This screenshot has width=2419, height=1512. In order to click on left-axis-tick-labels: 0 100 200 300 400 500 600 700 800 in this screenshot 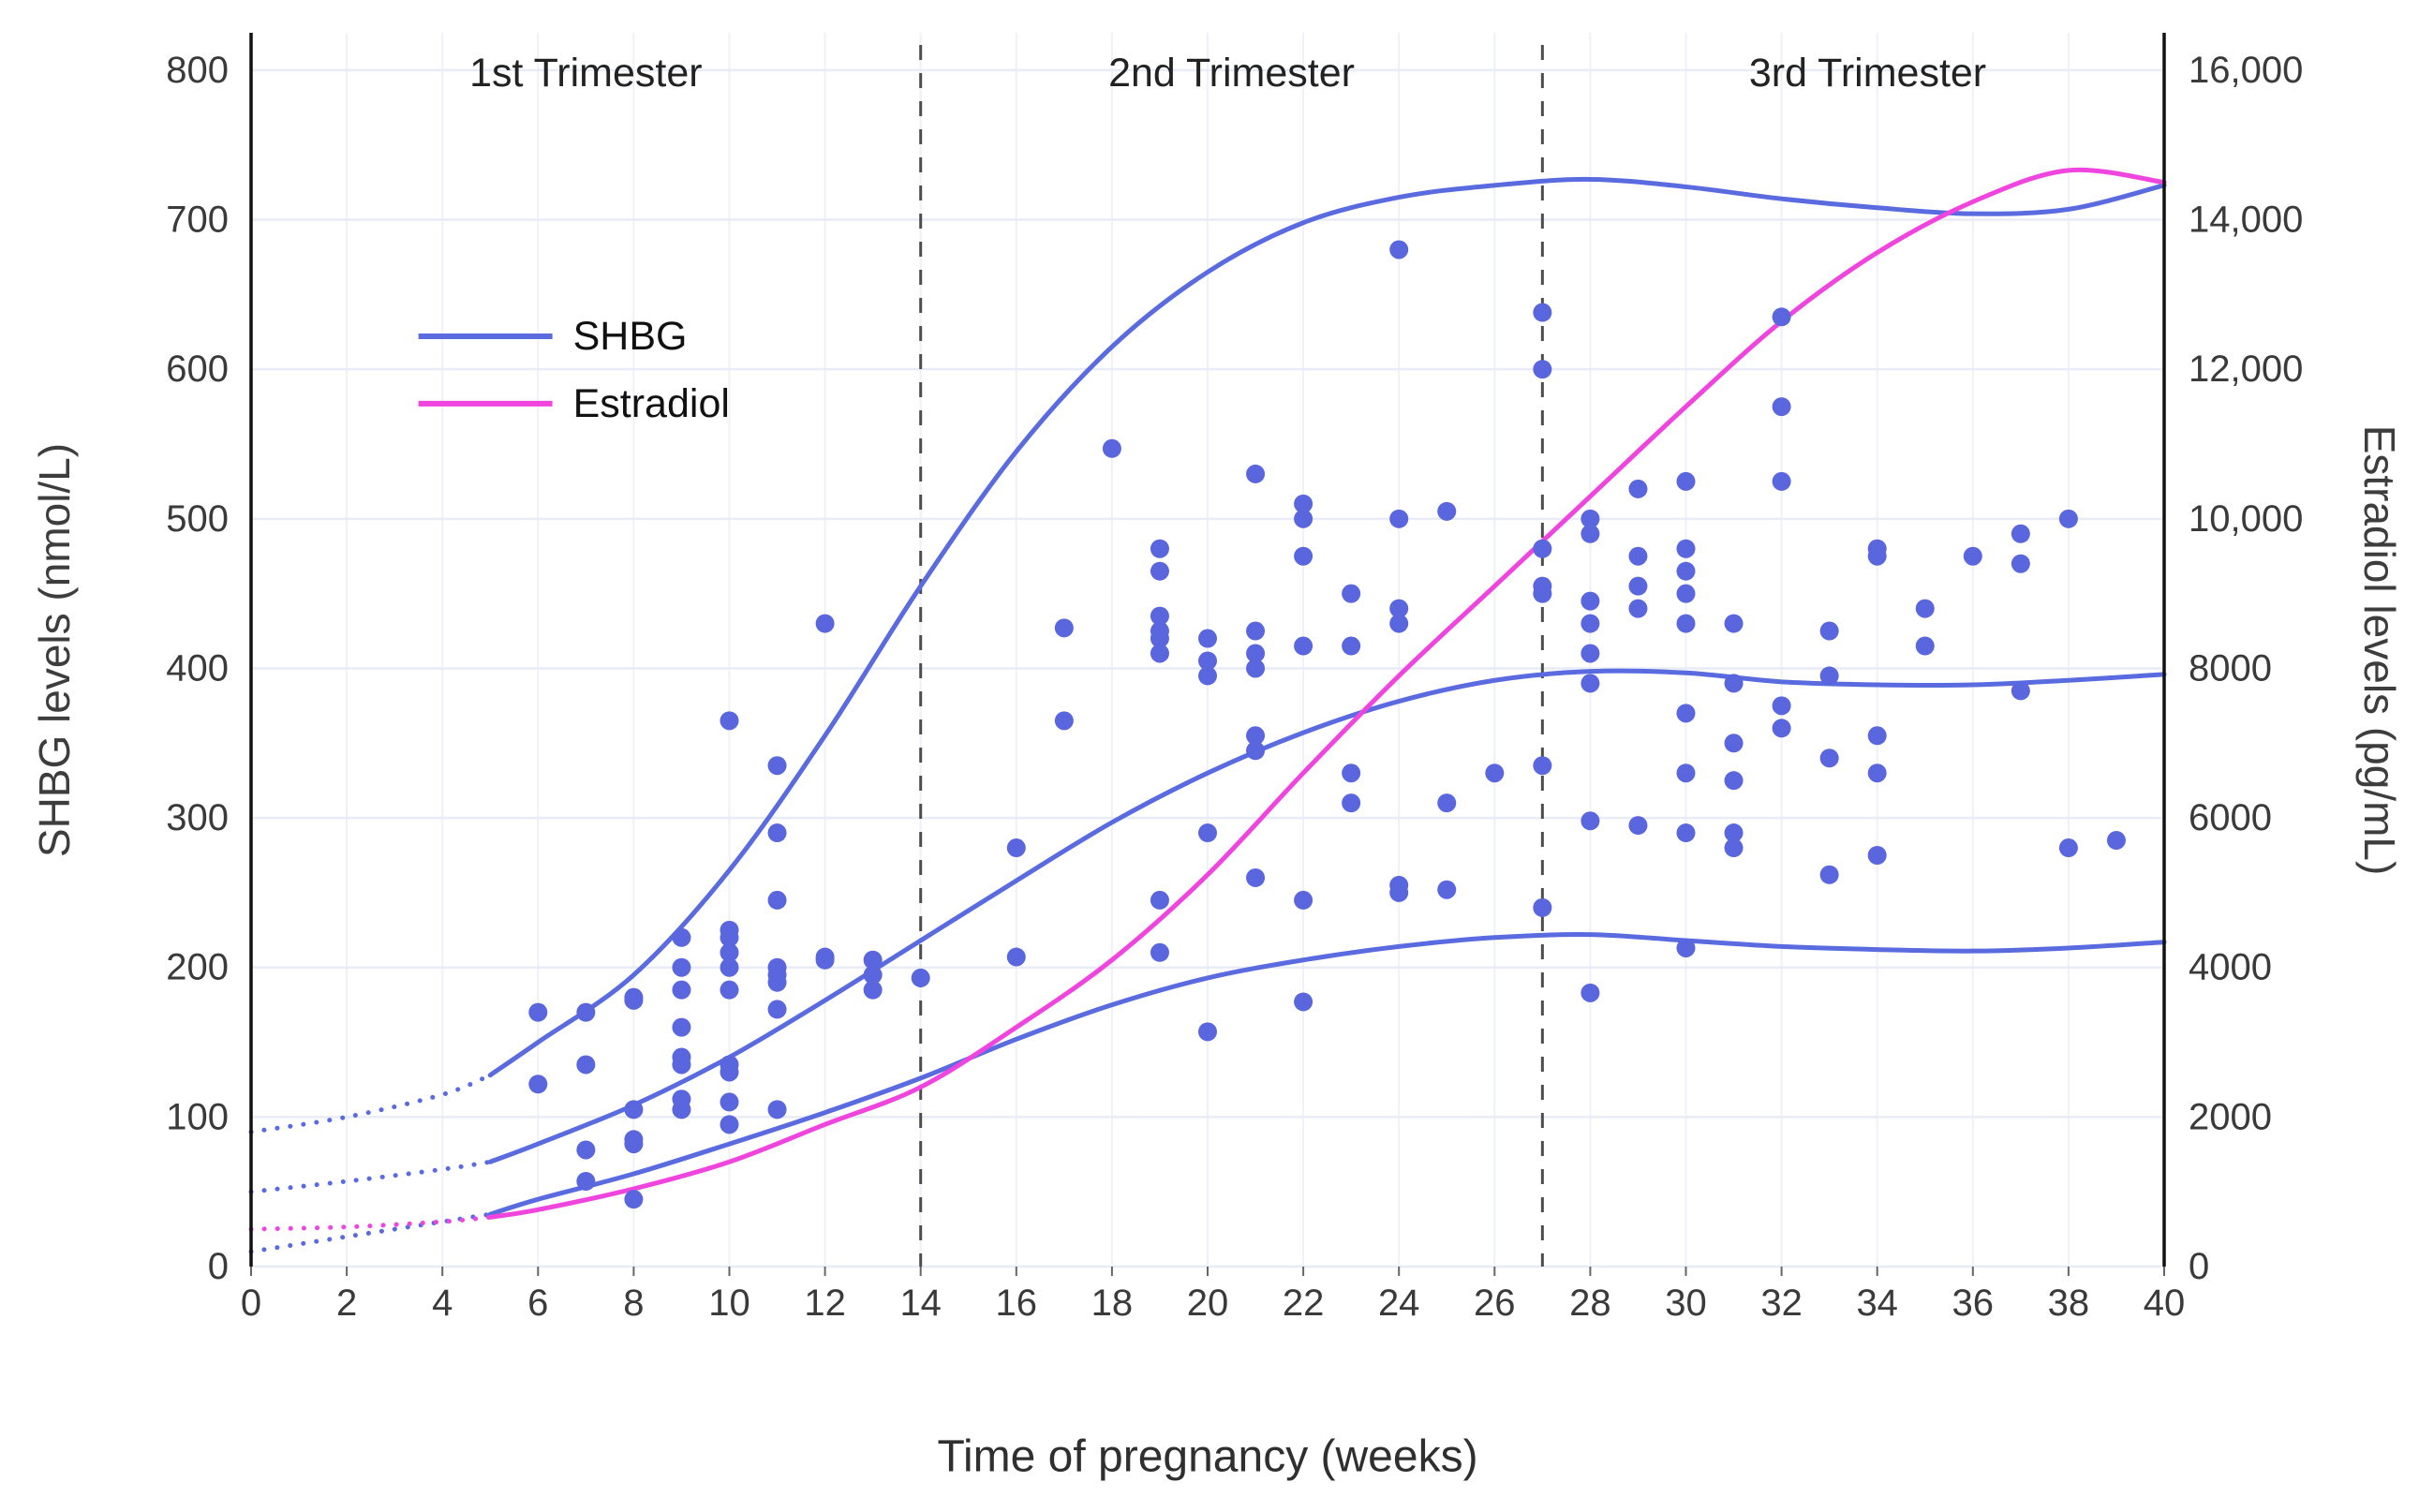, I will do `click(197, 668)`.